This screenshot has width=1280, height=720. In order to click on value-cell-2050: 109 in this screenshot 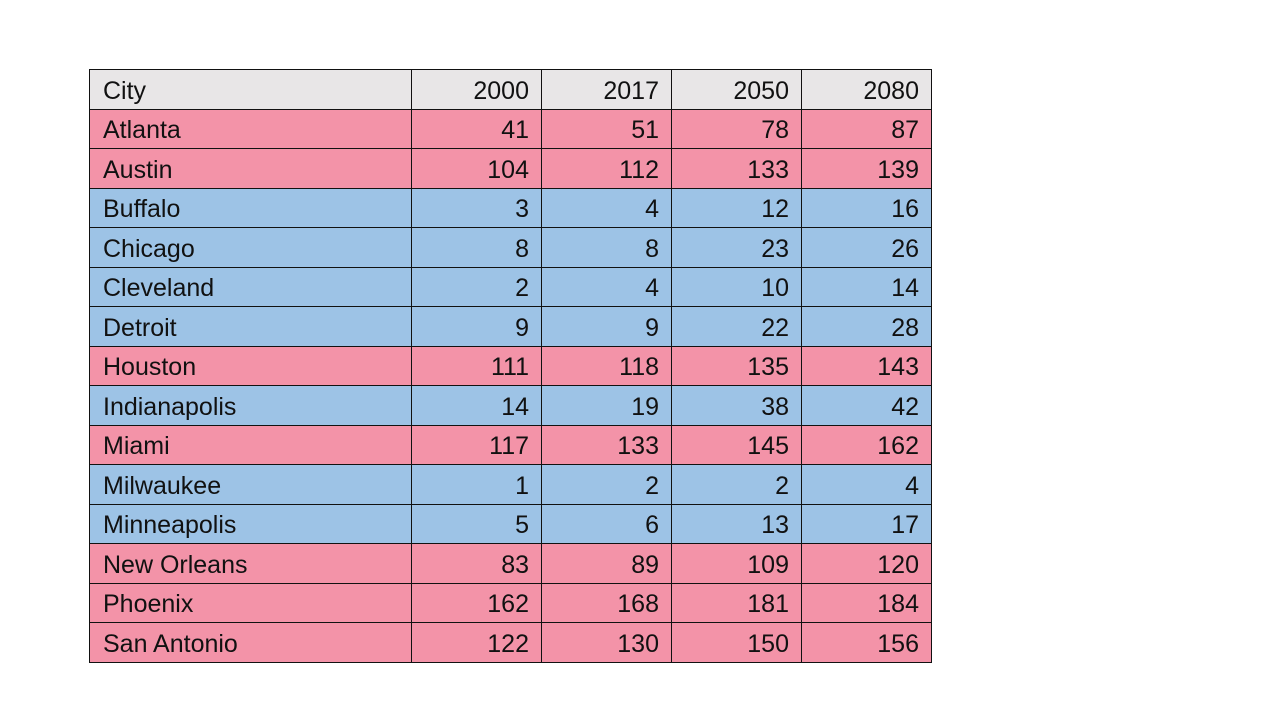, I will do `click(736, 563)`.